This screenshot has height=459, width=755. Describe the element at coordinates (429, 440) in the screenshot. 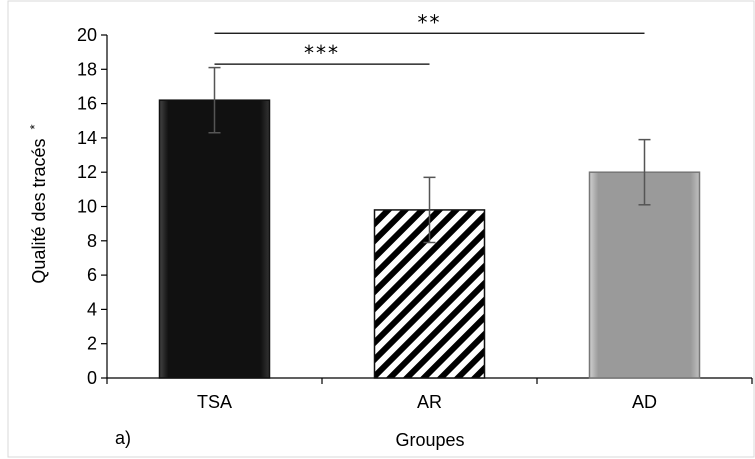

I see `x-axis-title: Groupes` at that location.